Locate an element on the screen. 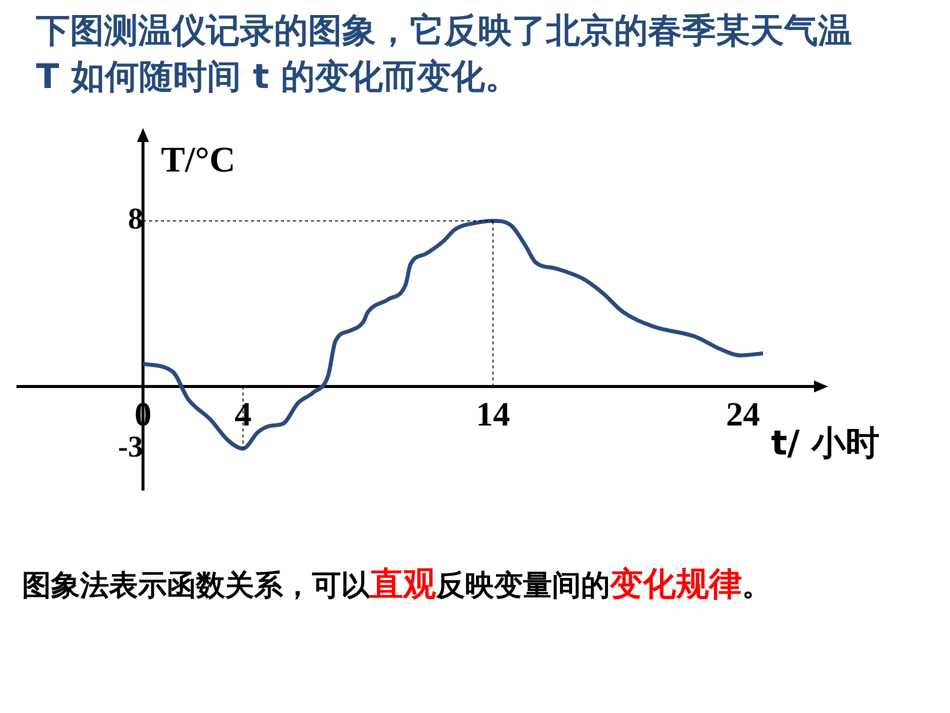 This screenshot has width=950, height=713. text: 反映变量间的 is located at coordinates (523, 585).